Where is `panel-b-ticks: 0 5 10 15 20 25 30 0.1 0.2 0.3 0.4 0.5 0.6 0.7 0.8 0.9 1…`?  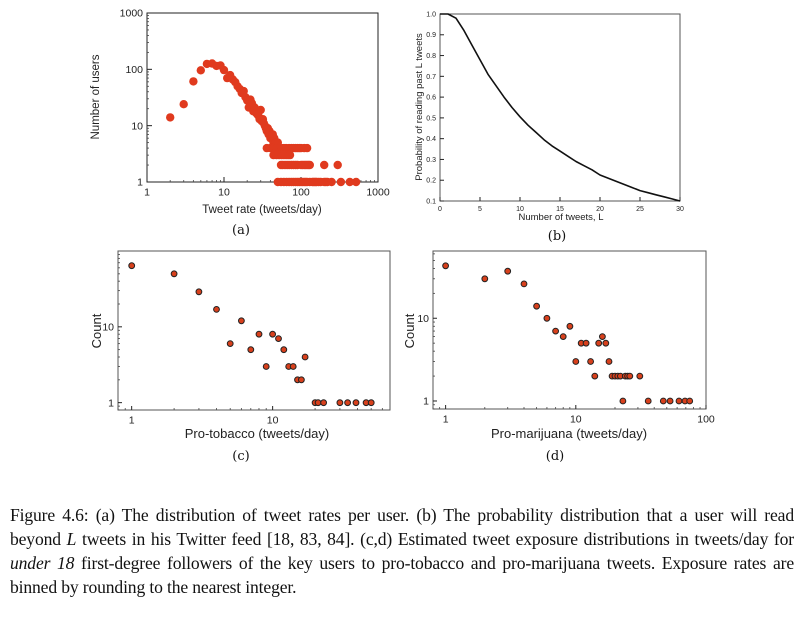
panel-b-ticks: 0 5 10 15 20 25 30 0.1 0.2 0.3 0.4 0.5 0.6 0.7 0.8 0.9 1… is located at coordinates (555, 112).